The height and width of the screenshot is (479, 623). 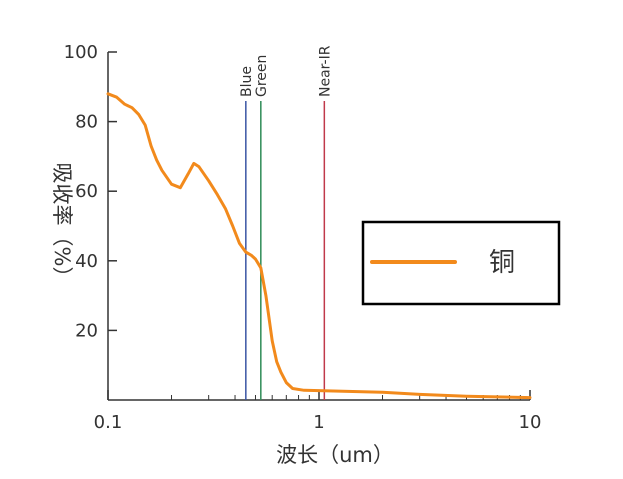 What do you see at coordinates (108, 422) in the screenshot?
I see `x-tick-label: 0.1` at bounding box center [108, 422].